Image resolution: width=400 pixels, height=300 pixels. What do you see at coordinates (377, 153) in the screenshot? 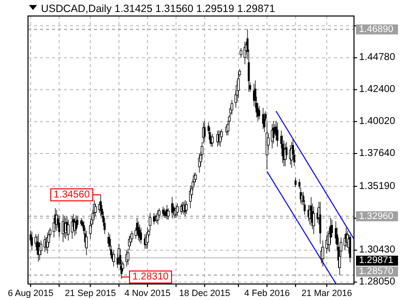
I see `y-tick-label: 1.37640` at bounding box center [377, 153].